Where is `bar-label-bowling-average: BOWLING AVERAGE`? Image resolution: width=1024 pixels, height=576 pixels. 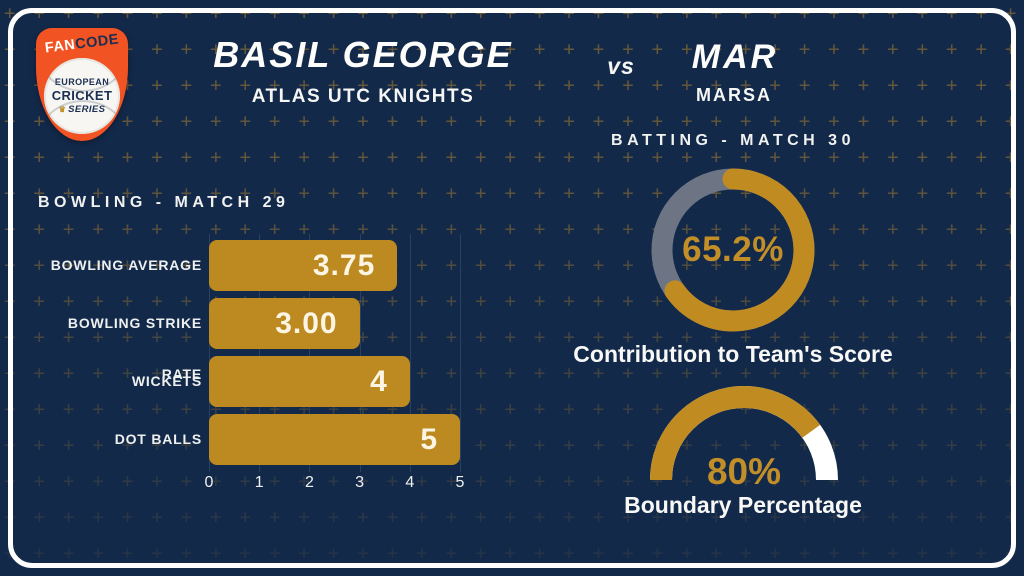
bar-label-bowling-average: BOWLING AVERAGE is located at coordinates (126, 265).